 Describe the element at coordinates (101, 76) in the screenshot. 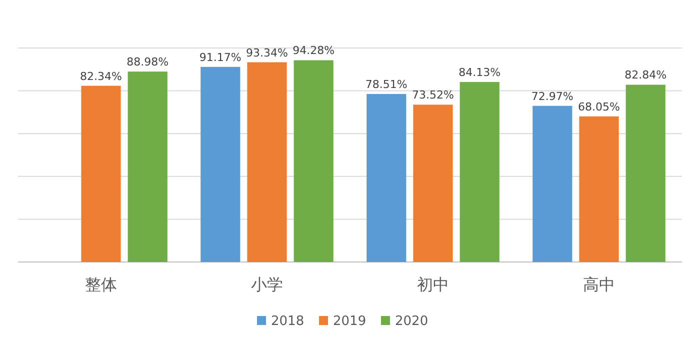

I see `data-label: 82.34%` at that location.